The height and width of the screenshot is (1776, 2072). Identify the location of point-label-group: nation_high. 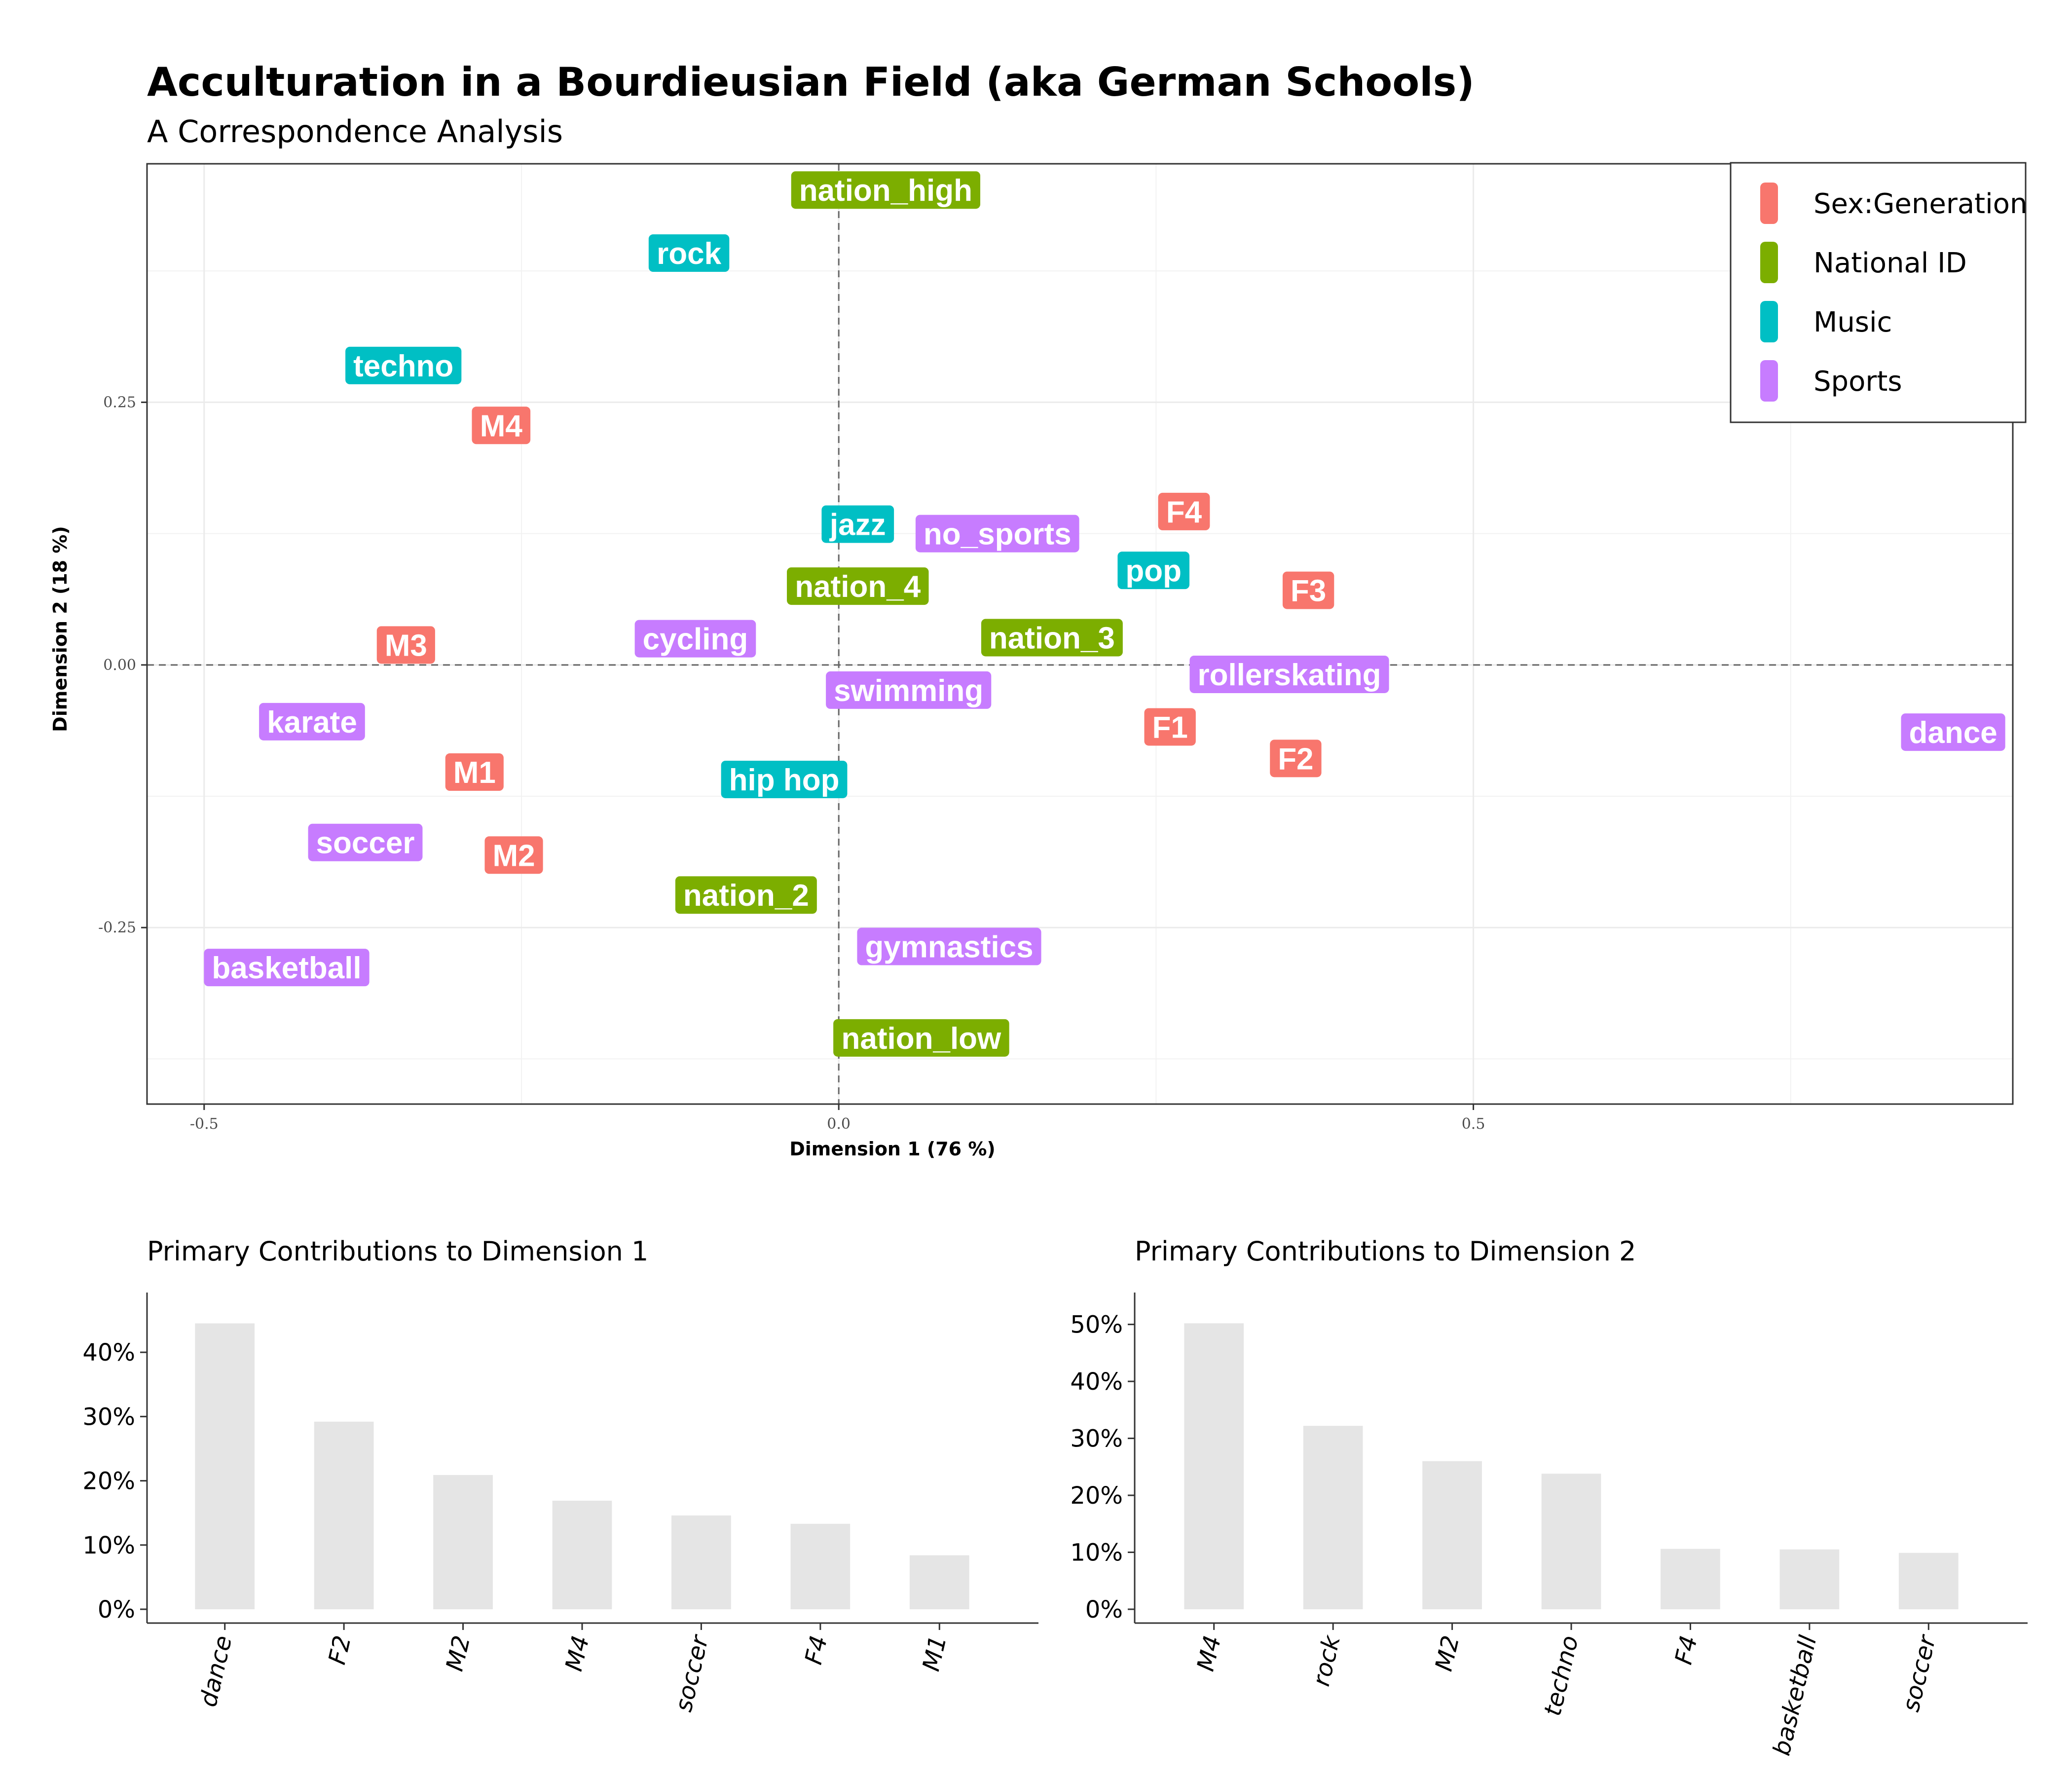
(886, 190).